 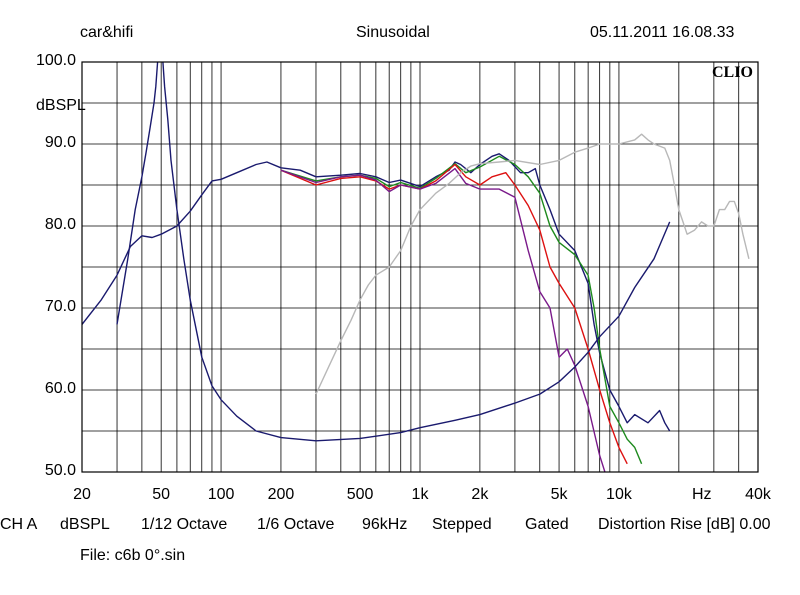 I want to click on y-tick-label: 50.0, so click(x=60, y=470).